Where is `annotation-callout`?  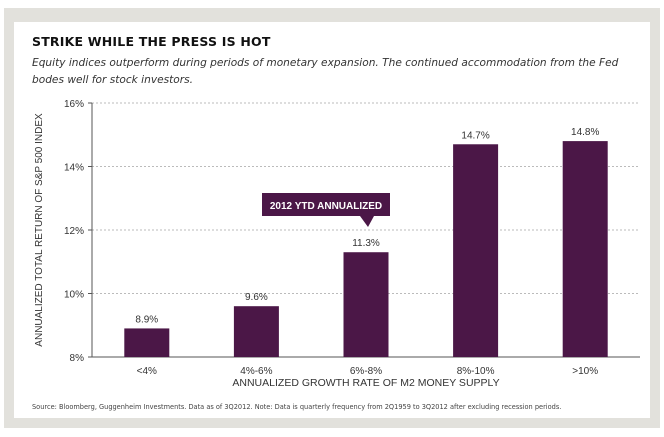
annotation-callout is located at coordinates (326, 210).